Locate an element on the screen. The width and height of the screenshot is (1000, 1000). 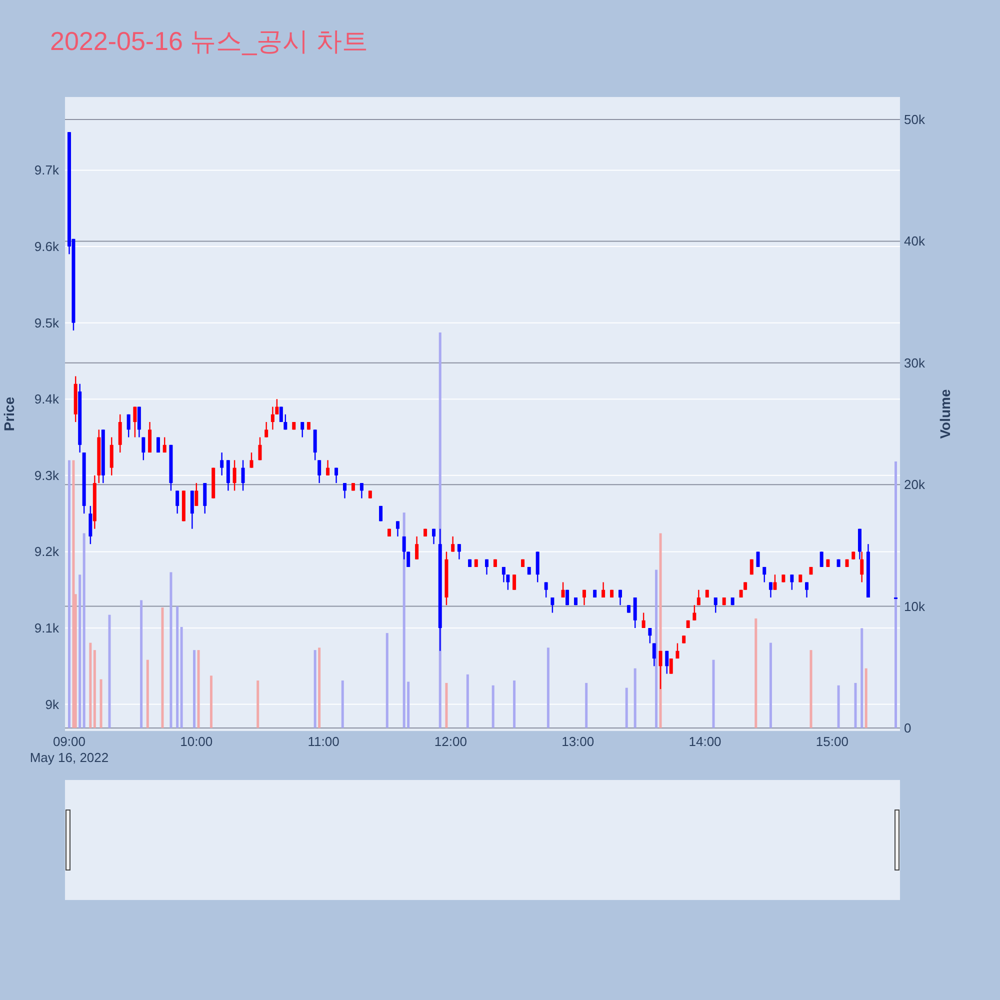
x-tick-label: 10:00 is located at coordinates (196, 741).